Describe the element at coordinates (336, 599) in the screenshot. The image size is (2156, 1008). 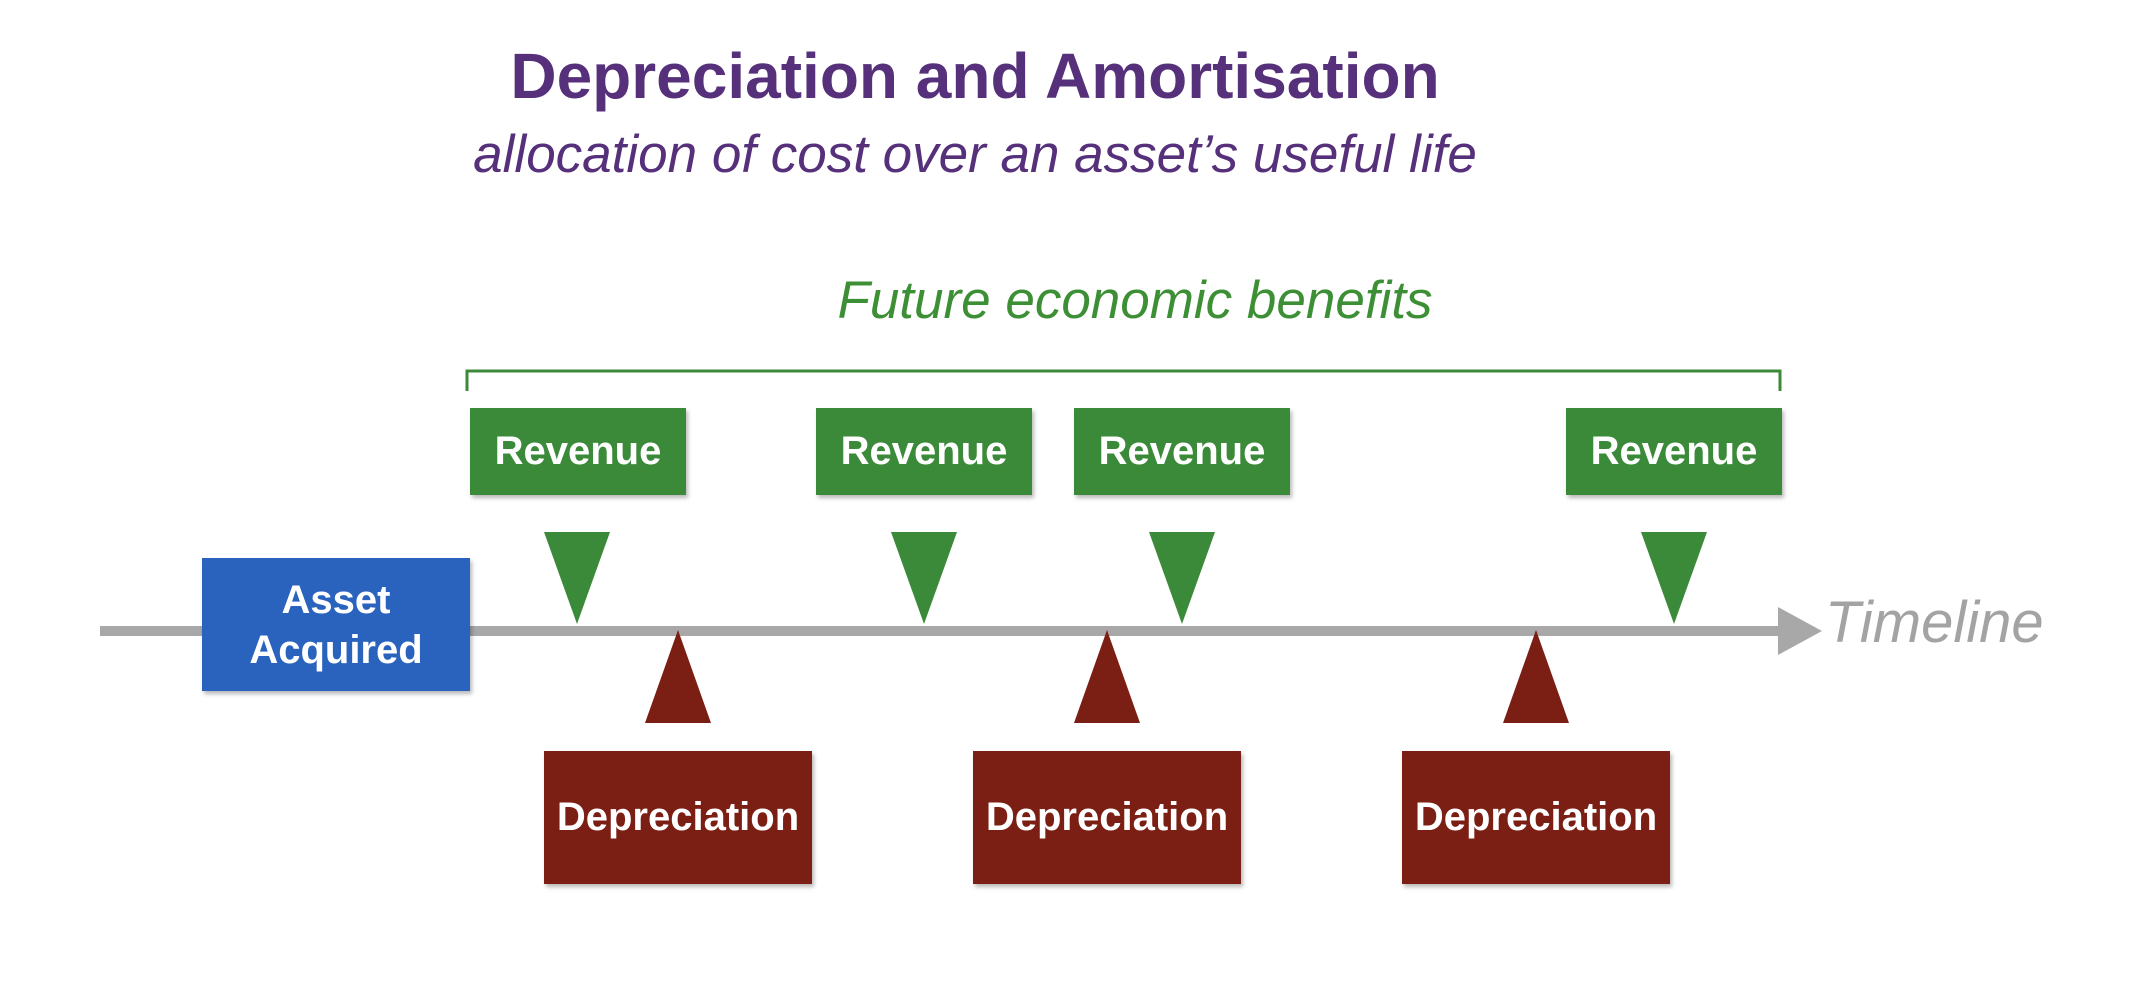
I see `asset-box-line1: Asset` at that location.